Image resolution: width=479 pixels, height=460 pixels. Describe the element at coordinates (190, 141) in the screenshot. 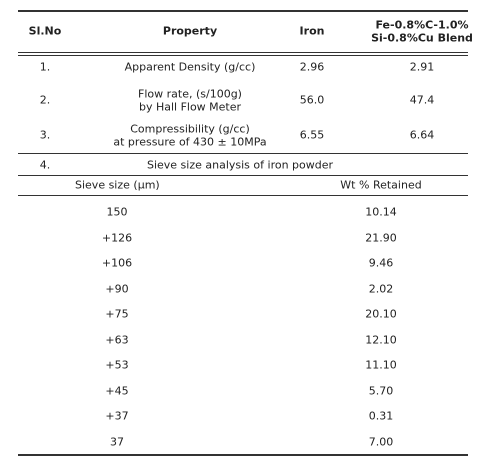

I see `cell: at pressure of 430 ± 10MPa` at that location.